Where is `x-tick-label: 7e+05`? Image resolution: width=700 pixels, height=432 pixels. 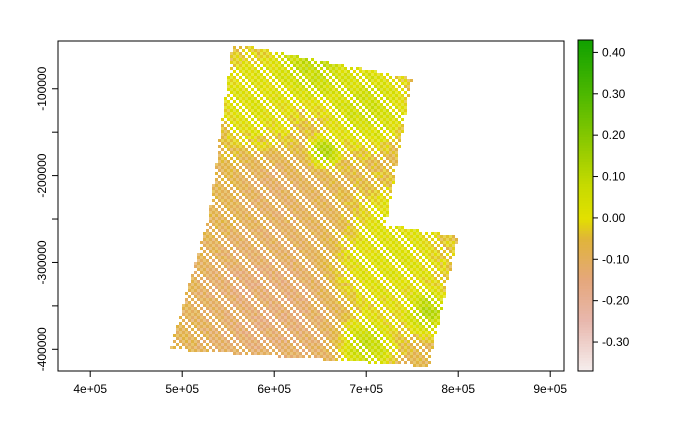
x-tick-label: 7e+05 is located at coordinates (366, 389).